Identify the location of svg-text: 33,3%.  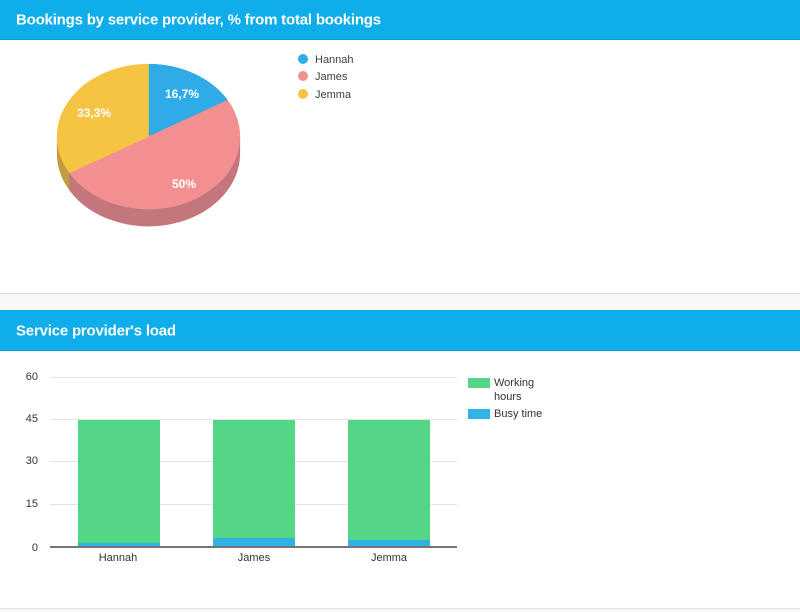
(94, 113).